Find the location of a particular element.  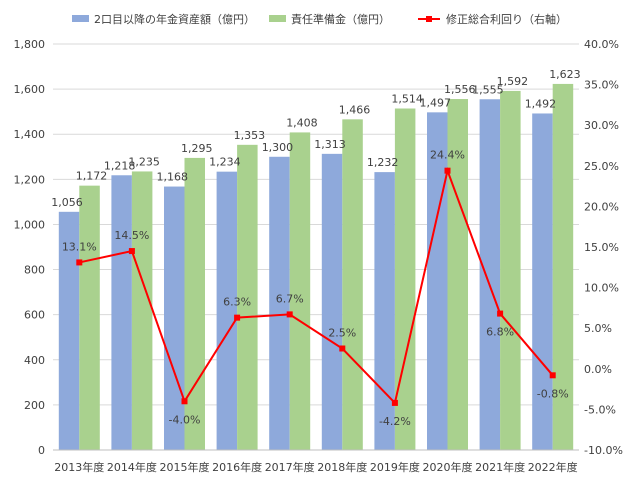

x-tick-label: 2014年度 is located at coordinates (132, 467).